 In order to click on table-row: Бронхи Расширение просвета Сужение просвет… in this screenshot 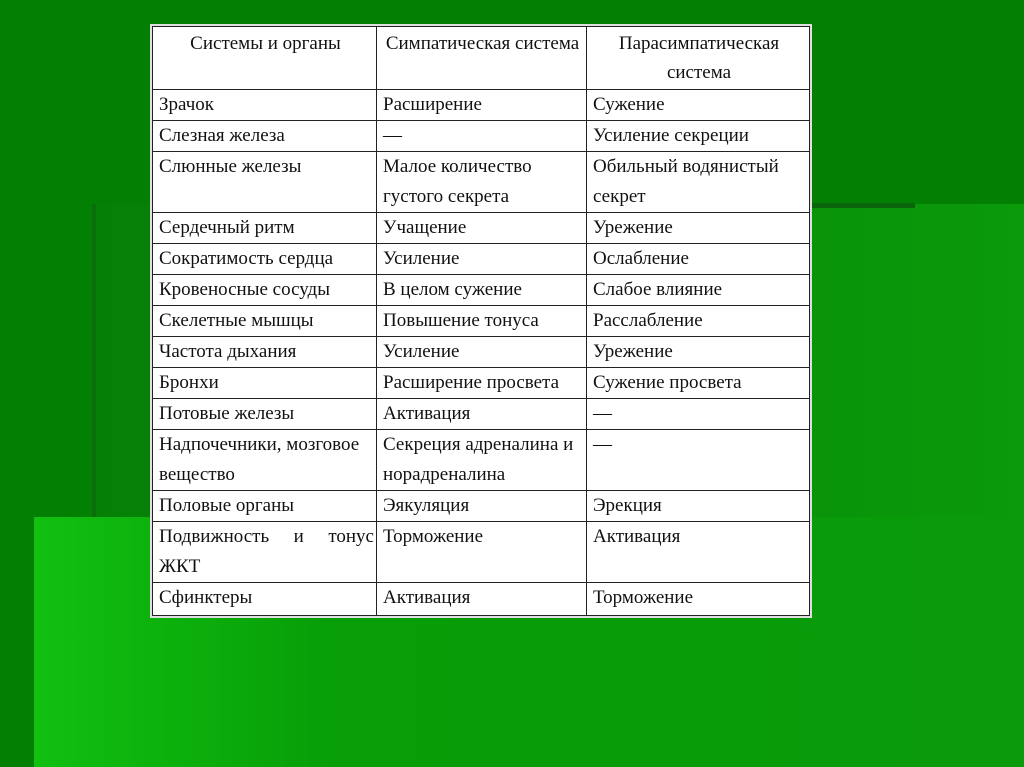, I will do `click(481, 383)`.